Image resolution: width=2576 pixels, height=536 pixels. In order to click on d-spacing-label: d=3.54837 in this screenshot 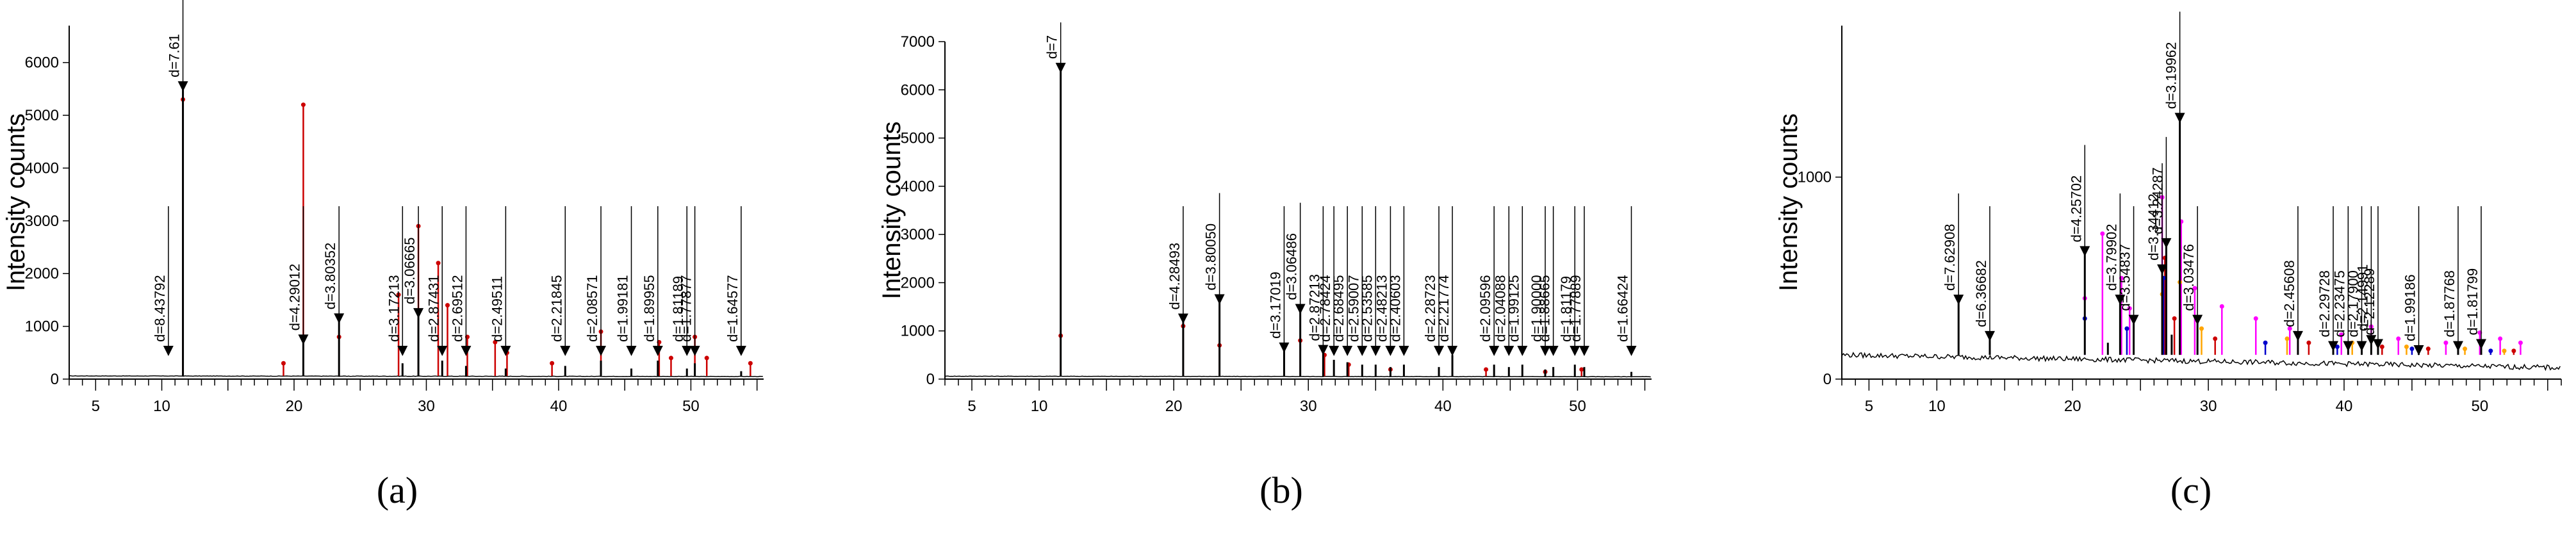, I will do `click(2125, 277)`.